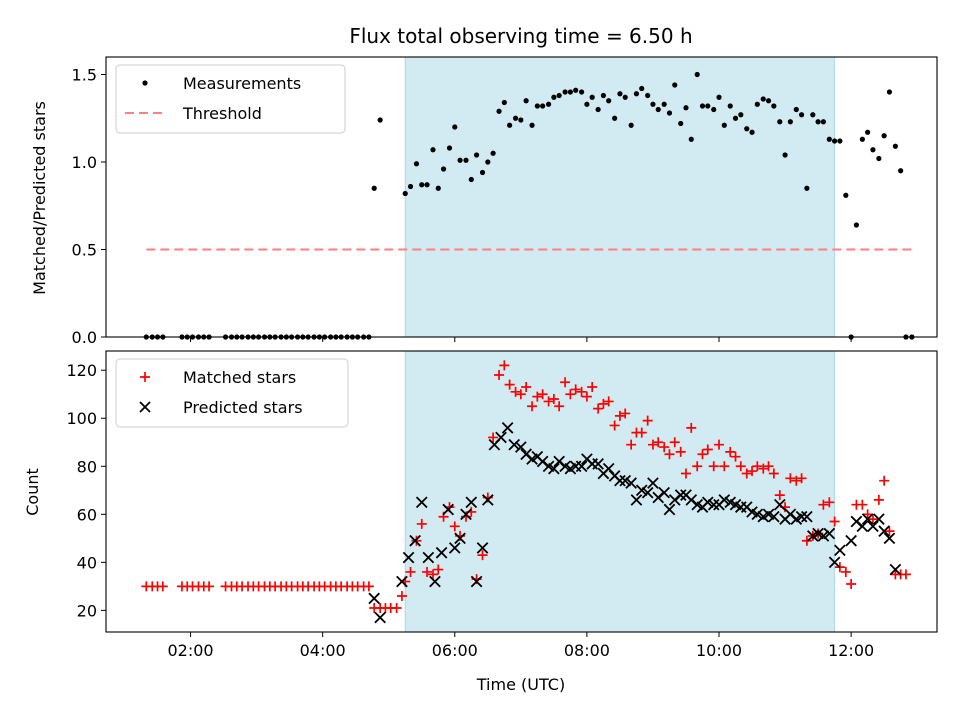  I want to click on bottom-y-axis-label: Count, so click(32, 492).